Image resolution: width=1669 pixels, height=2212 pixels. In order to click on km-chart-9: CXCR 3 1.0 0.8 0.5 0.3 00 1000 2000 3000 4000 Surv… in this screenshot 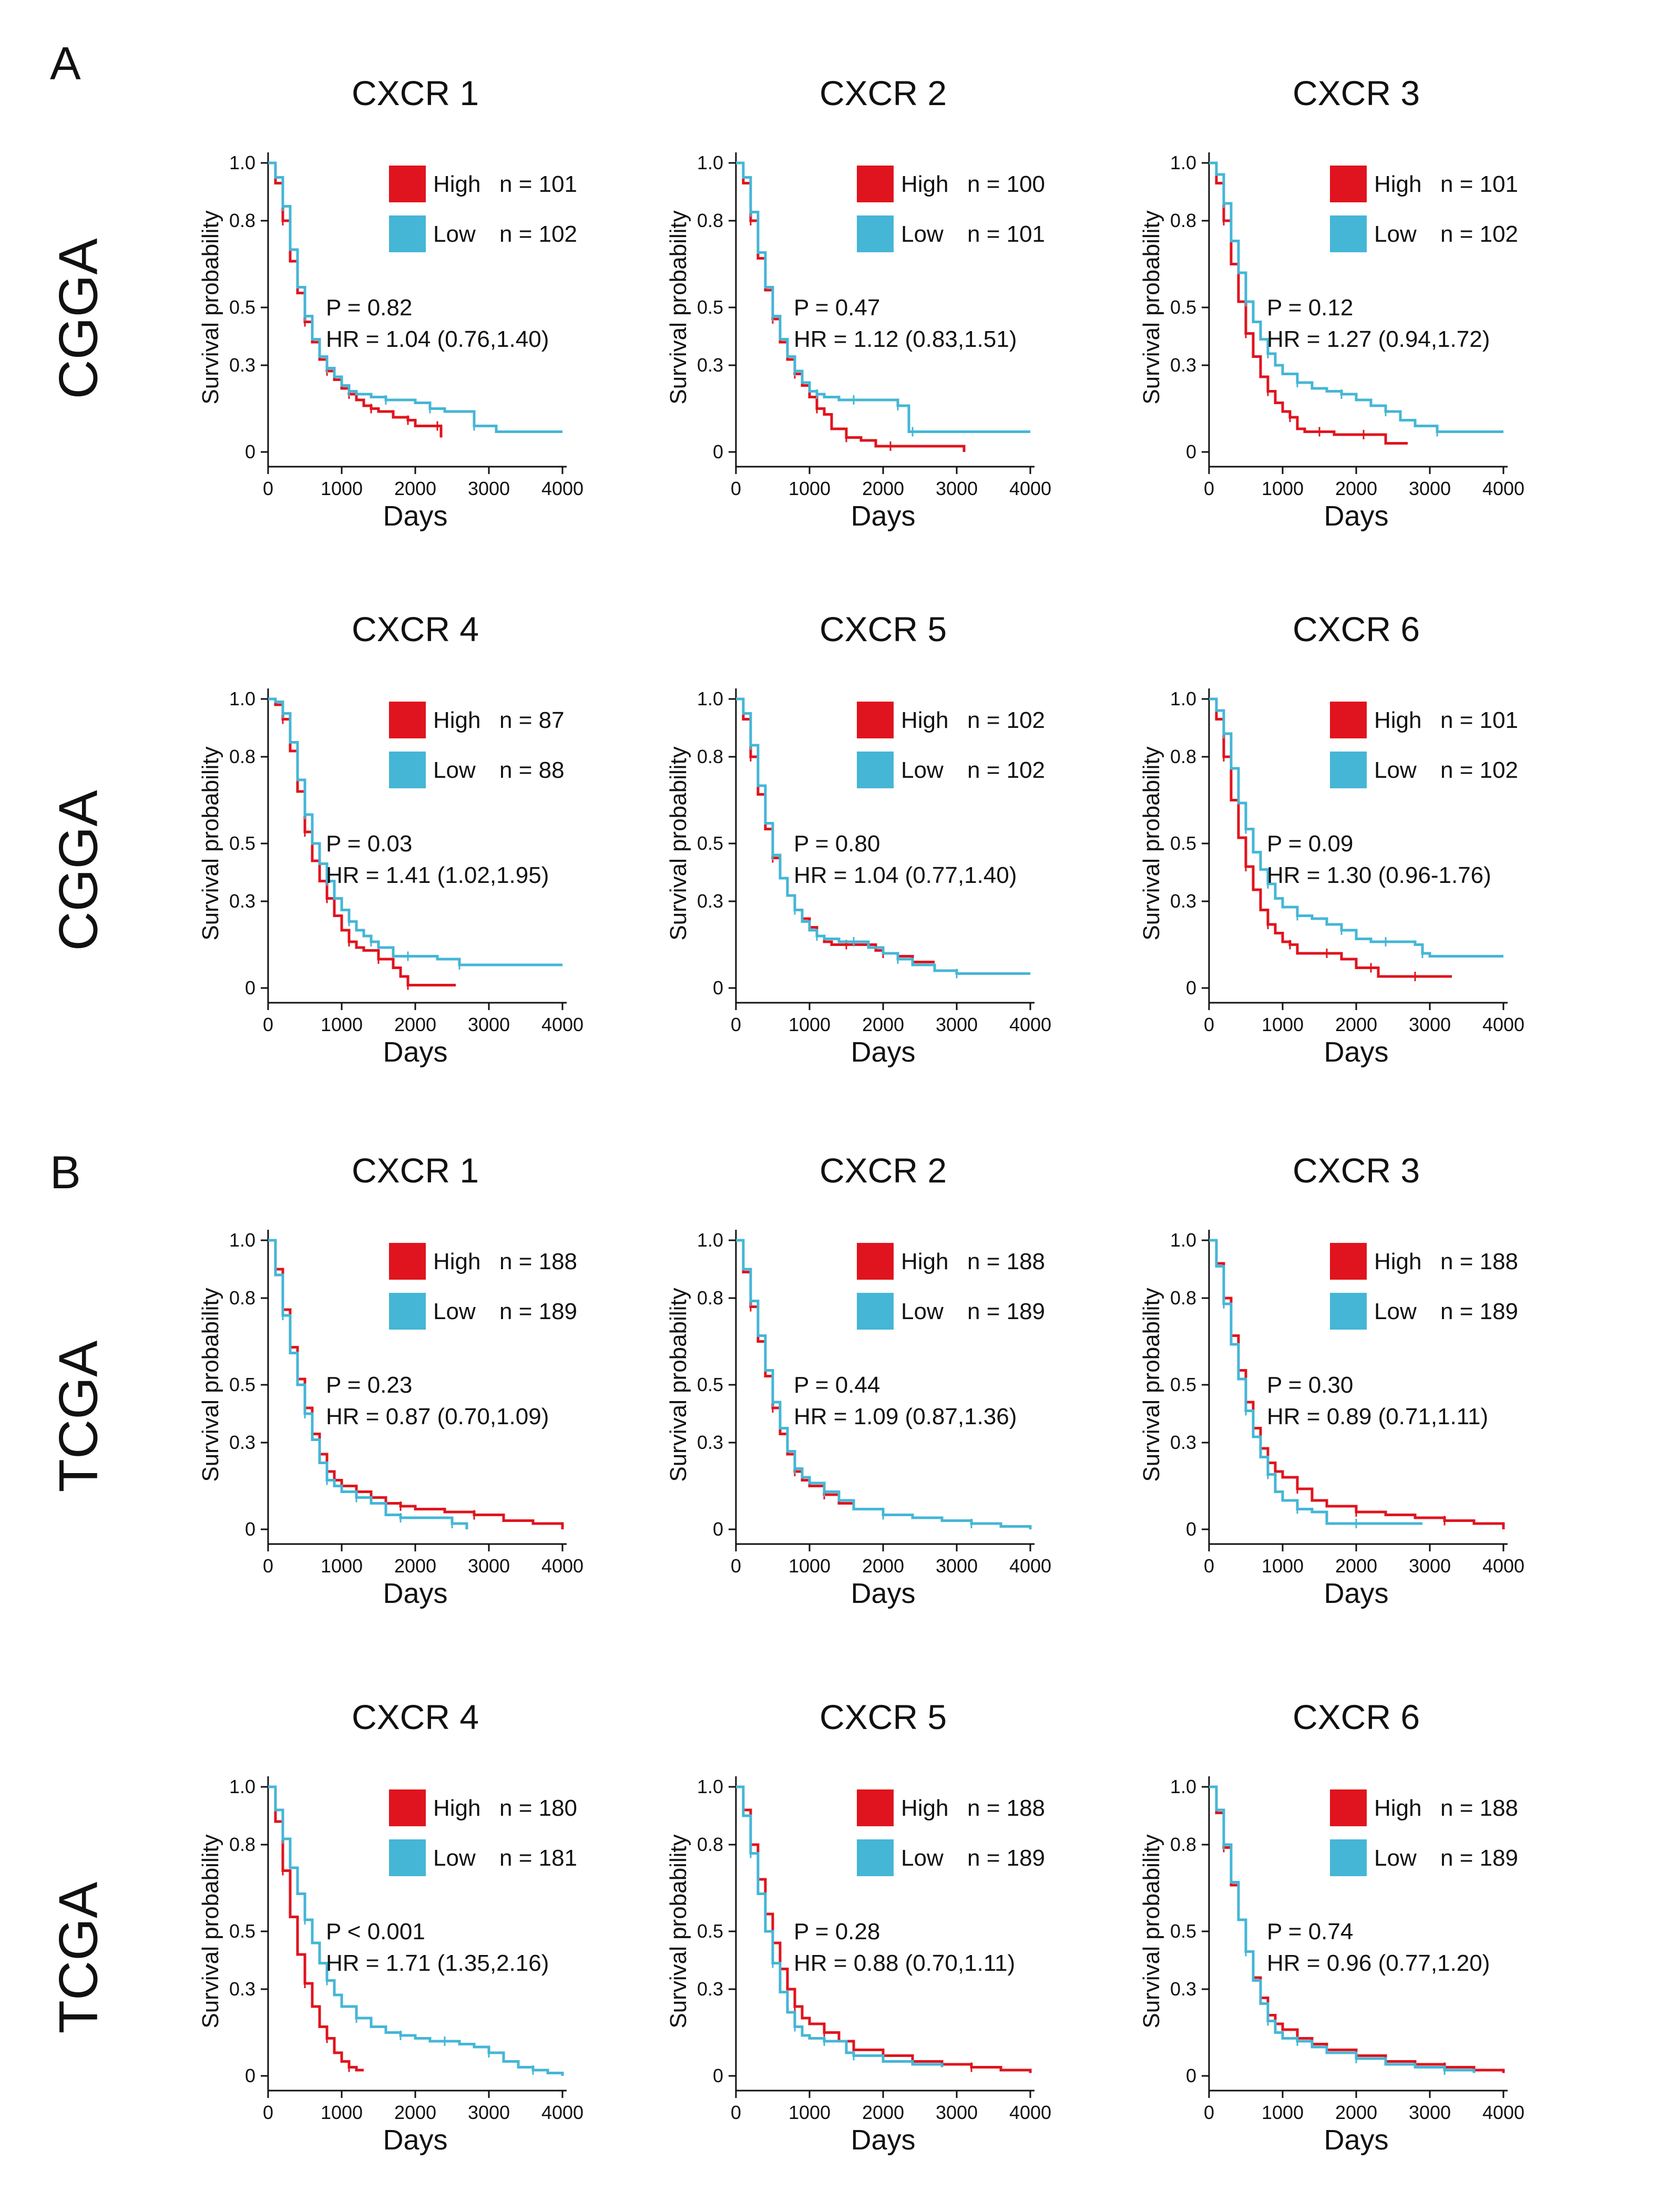, I will do `click(1331, 1380)`.